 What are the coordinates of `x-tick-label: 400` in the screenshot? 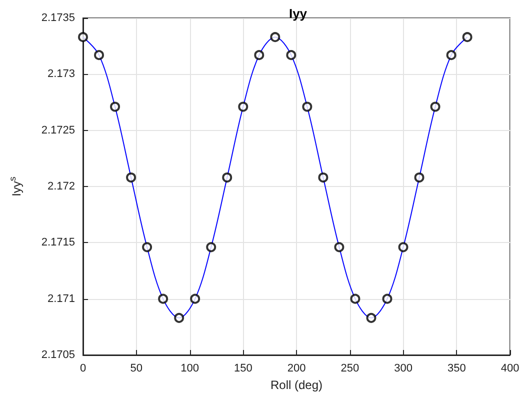 It's located at (510, 368).